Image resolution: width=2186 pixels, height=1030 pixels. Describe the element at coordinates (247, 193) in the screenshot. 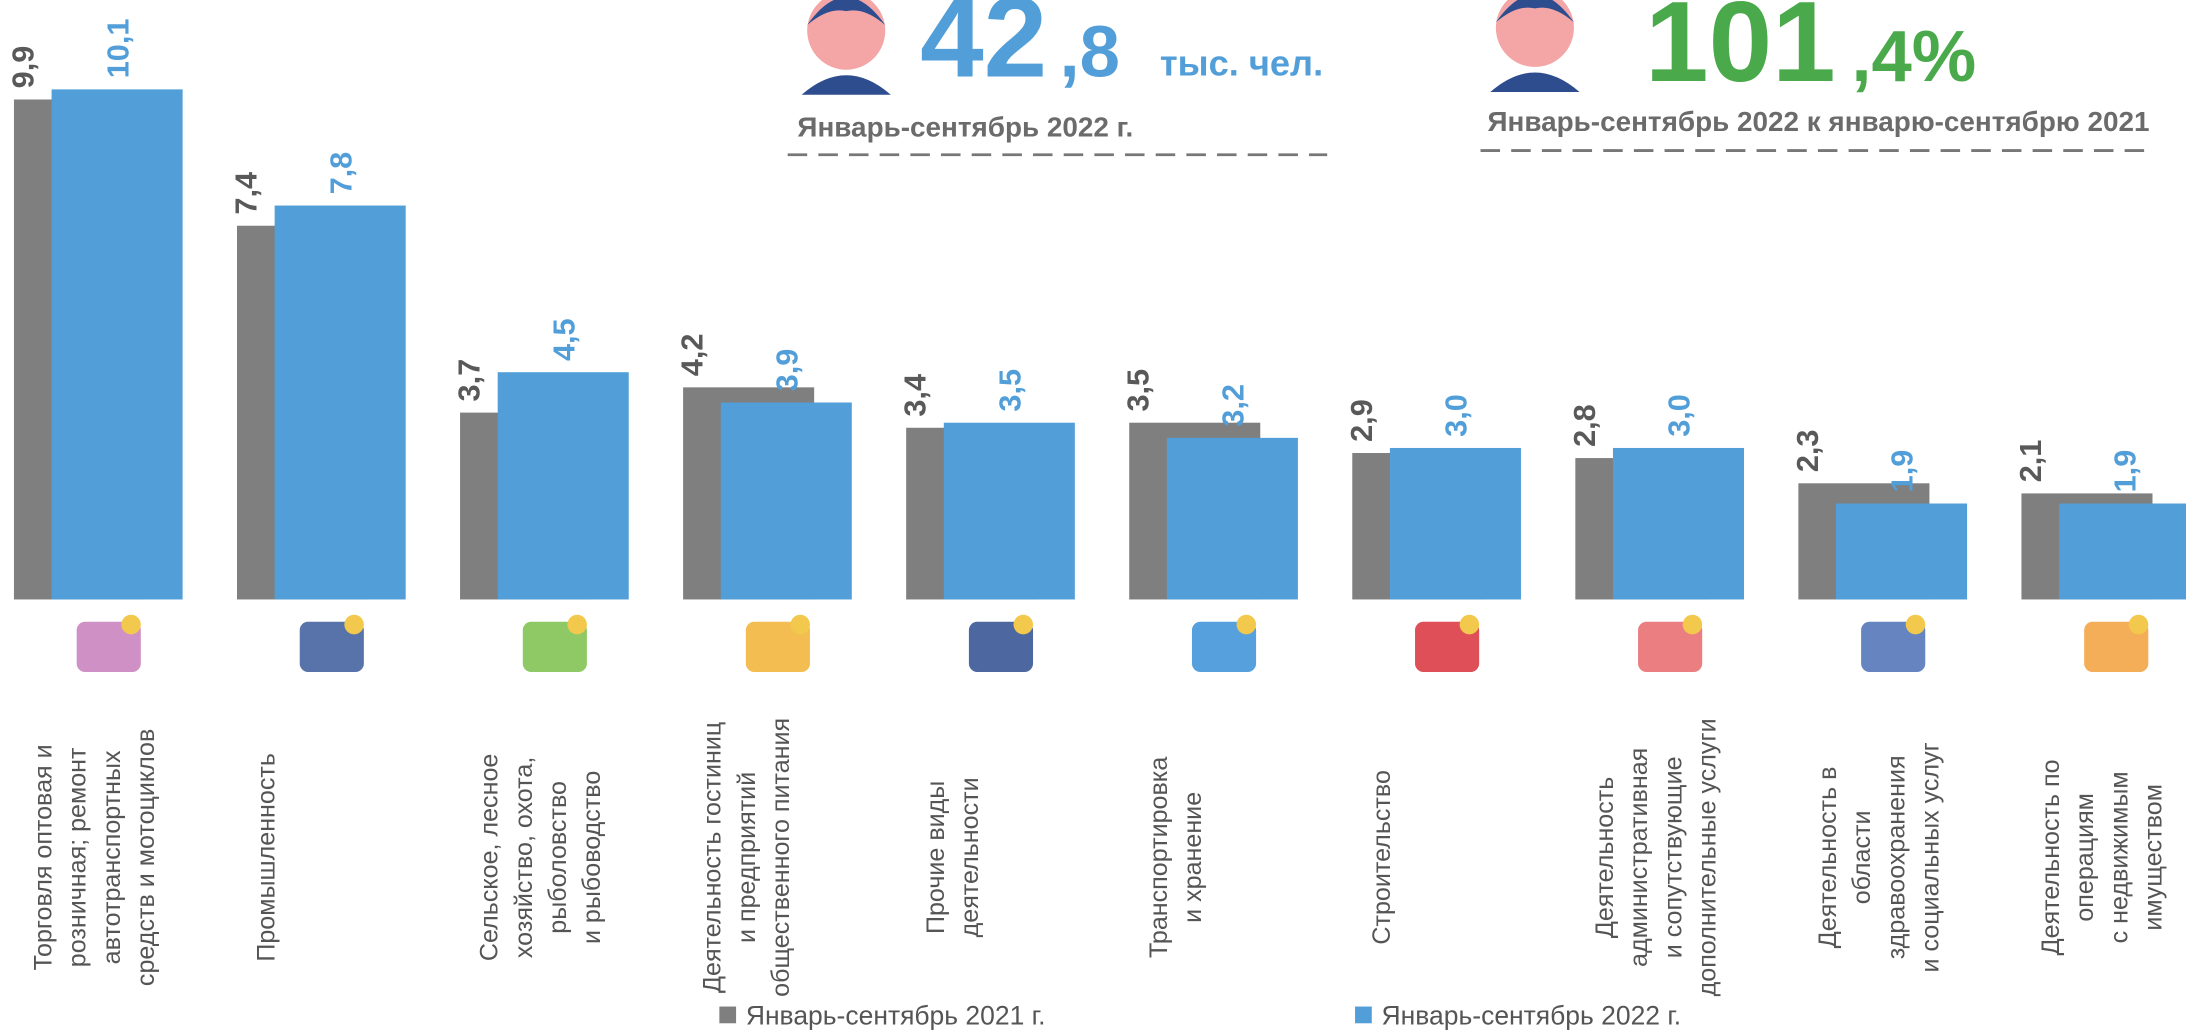

I see `value-label: 7,4` at that location.